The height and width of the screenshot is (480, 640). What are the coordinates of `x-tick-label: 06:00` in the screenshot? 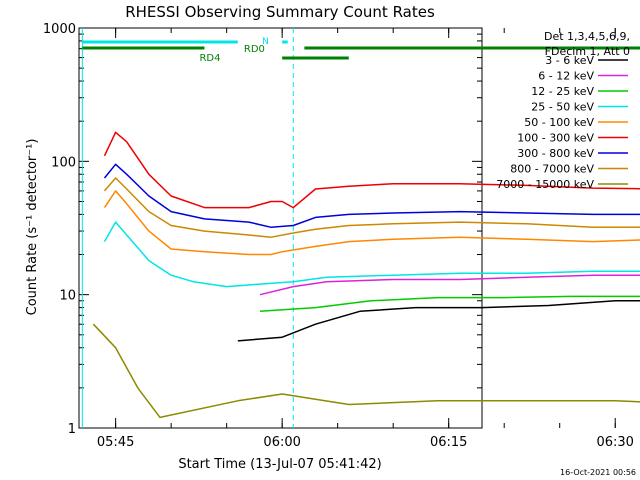 It's located at (281, 442).